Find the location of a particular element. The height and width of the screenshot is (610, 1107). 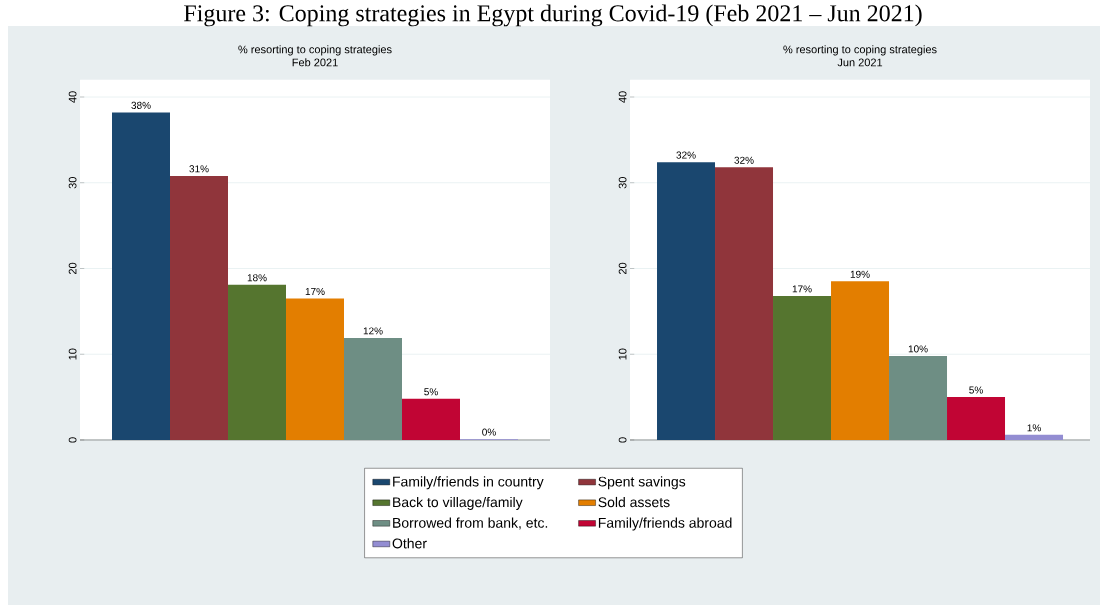

data-label: 0% is located at coordinates (489, 432).